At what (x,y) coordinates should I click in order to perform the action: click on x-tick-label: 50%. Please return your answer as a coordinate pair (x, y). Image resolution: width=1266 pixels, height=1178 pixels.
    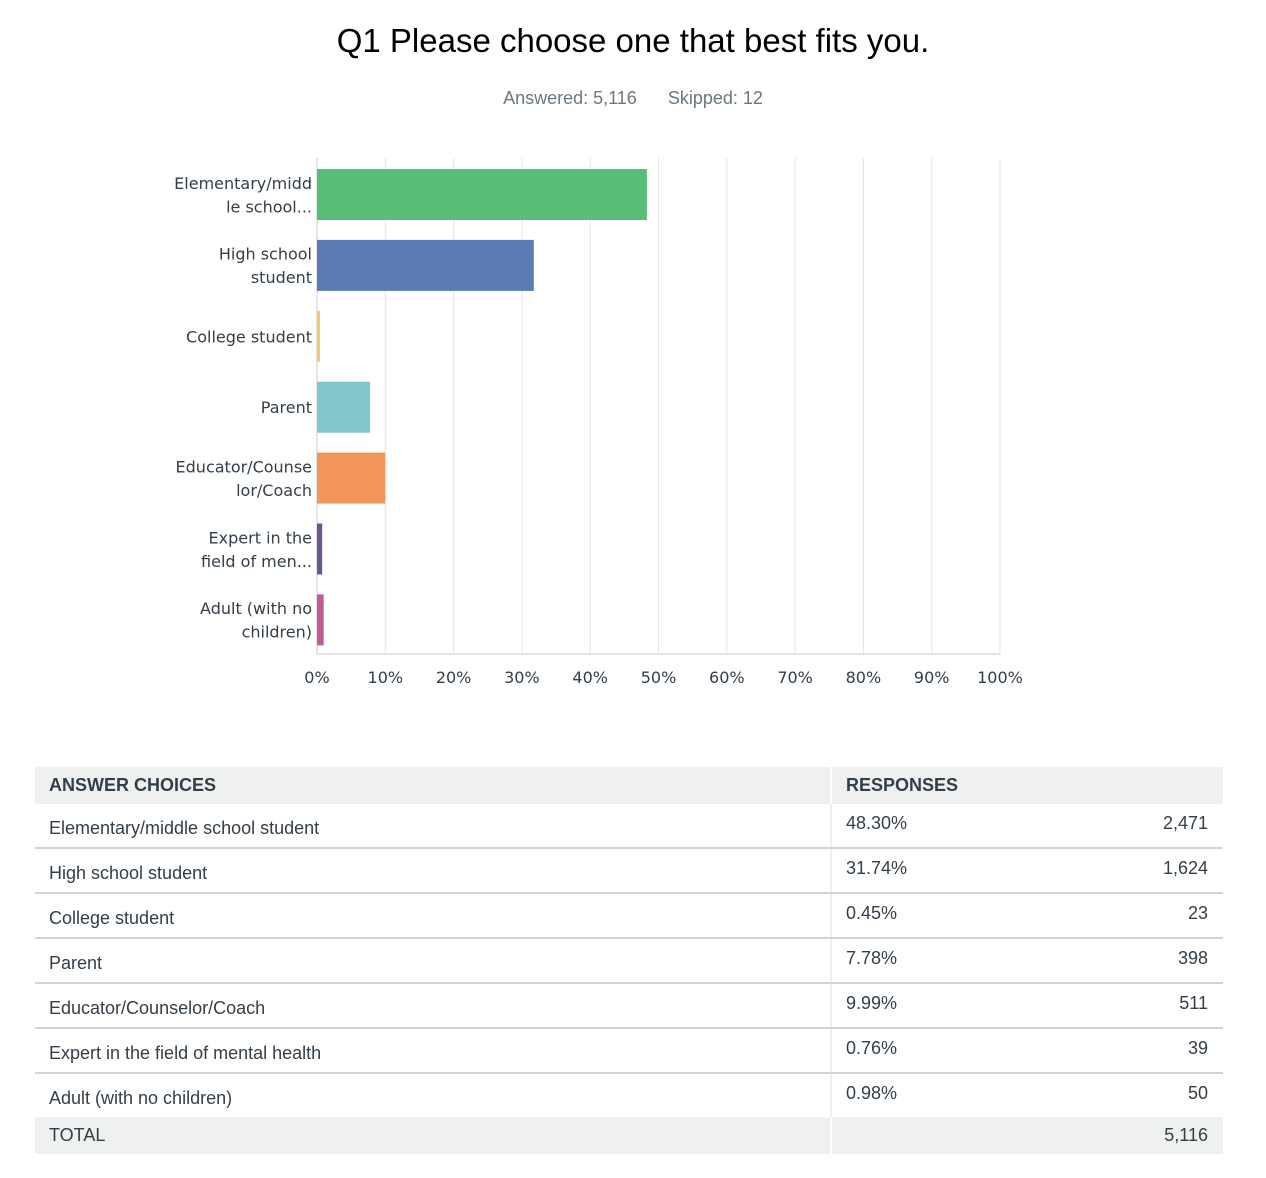
    Looking at the image, I should click on (659, 677).